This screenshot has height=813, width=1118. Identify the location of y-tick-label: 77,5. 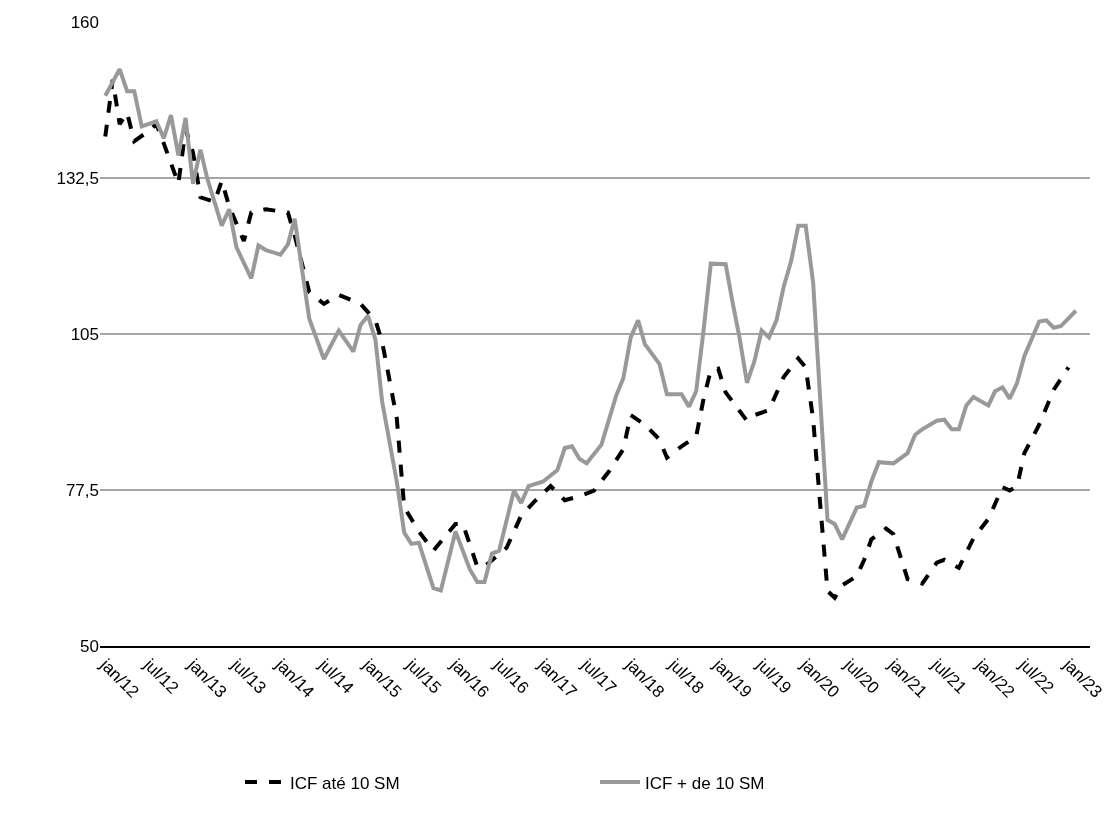
(82, 490).